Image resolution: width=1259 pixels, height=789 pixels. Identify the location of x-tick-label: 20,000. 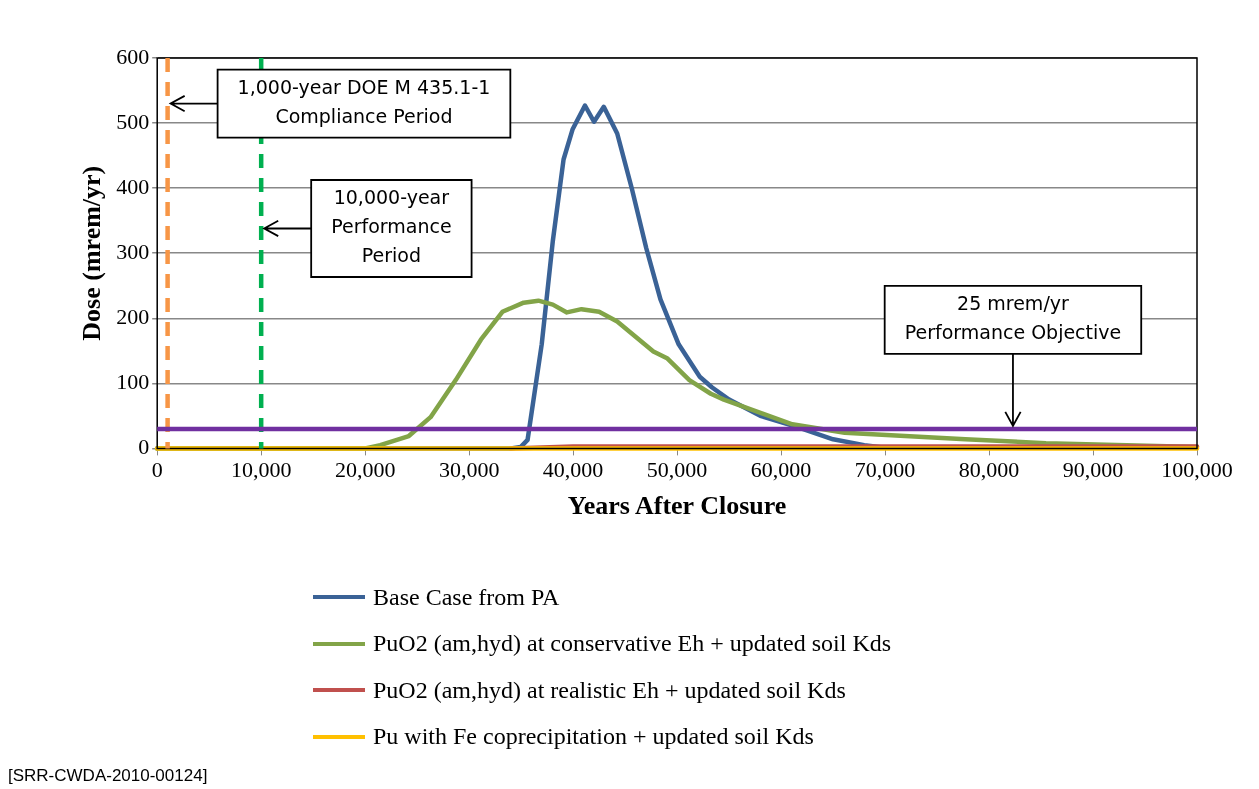
(365, 470).